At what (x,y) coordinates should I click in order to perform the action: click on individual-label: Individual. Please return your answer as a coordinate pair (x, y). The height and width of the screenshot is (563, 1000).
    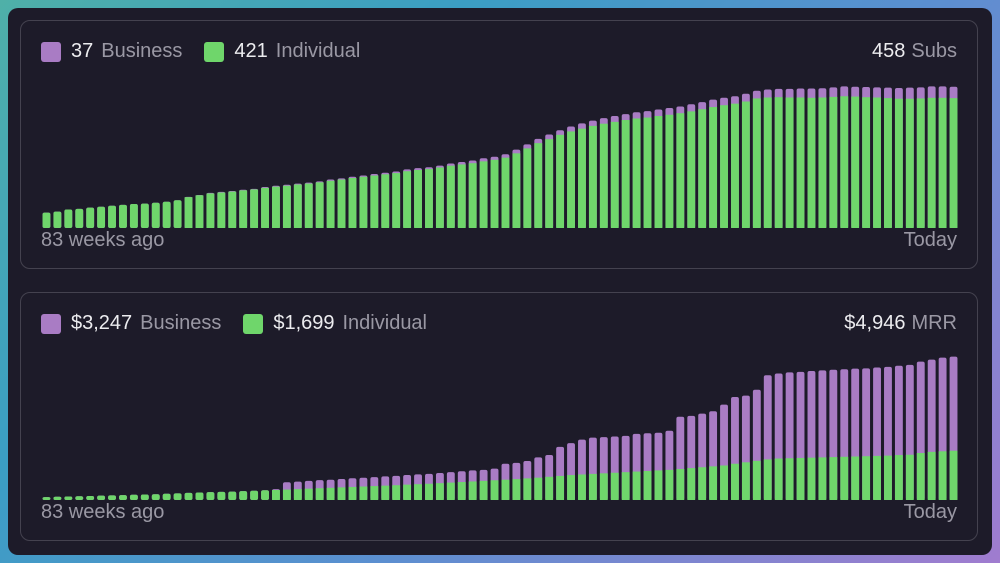
    Looking at the image, I should click on (318, 51).